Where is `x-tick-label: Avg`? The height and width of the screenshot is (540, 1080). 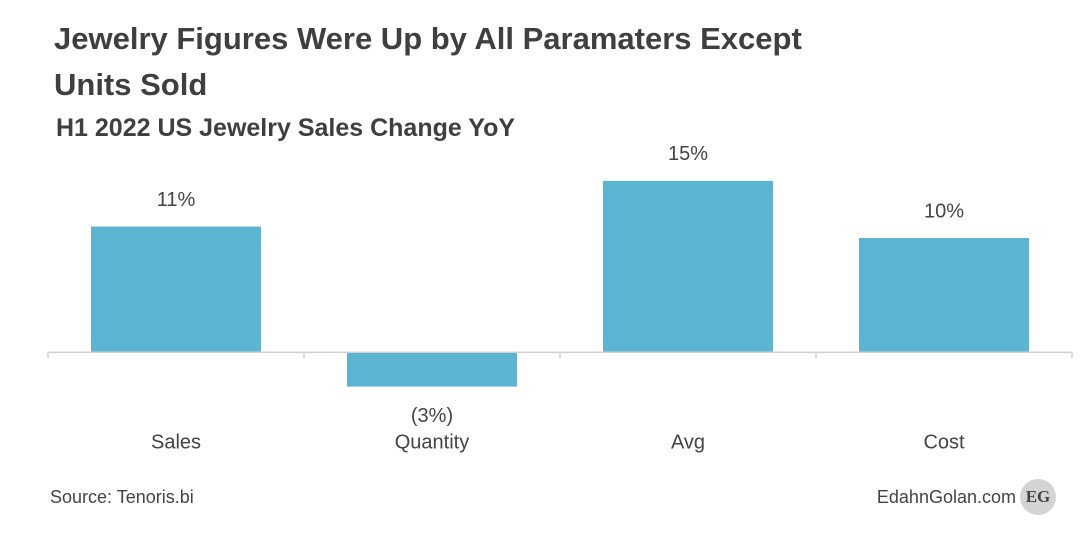 x-tick-label: Avg is located at coordinates (688, 442).